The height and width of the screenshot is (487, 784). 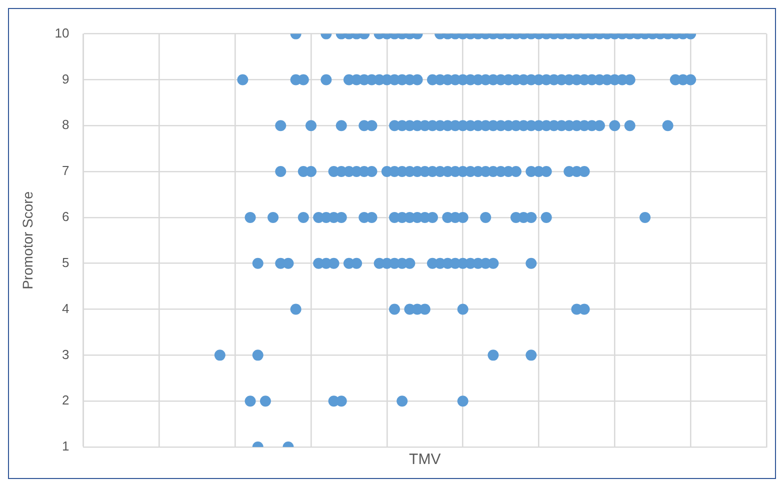 I want to click on y-tick-label: 9, so click(x=66, y=78).